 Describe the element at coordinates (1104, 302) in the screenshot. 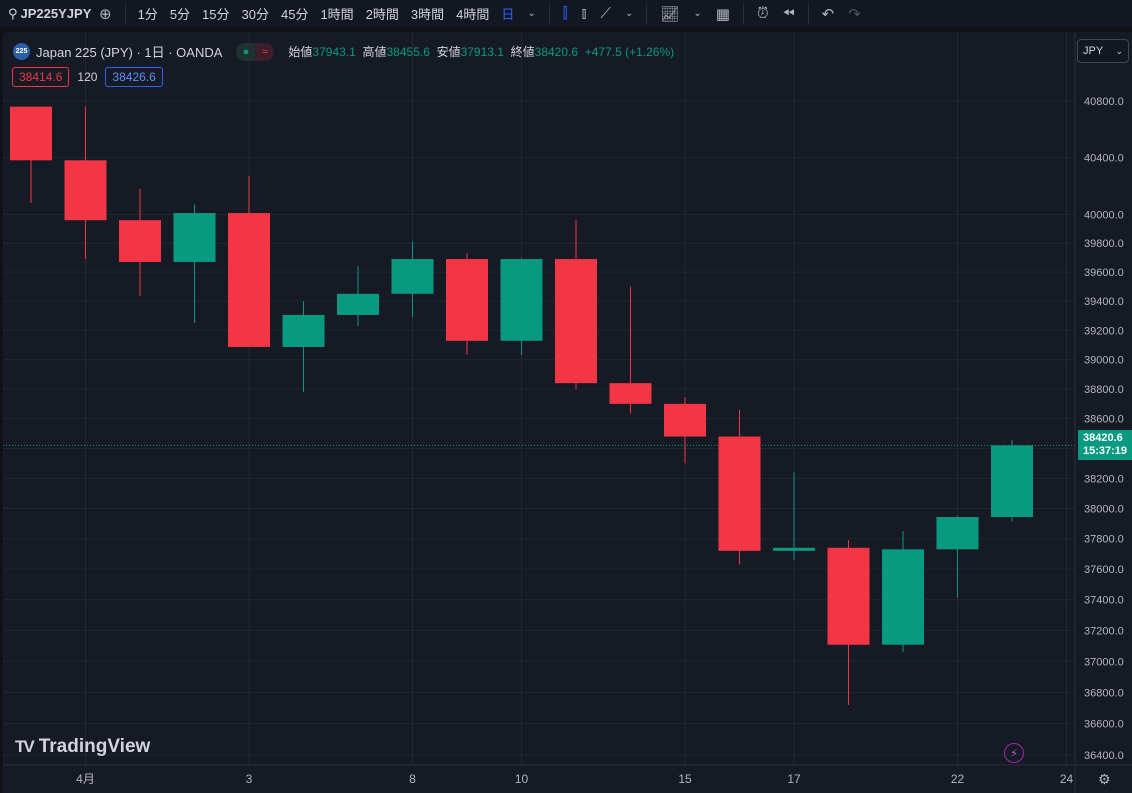

I see `y-tick-label: 39400.0` at that location.